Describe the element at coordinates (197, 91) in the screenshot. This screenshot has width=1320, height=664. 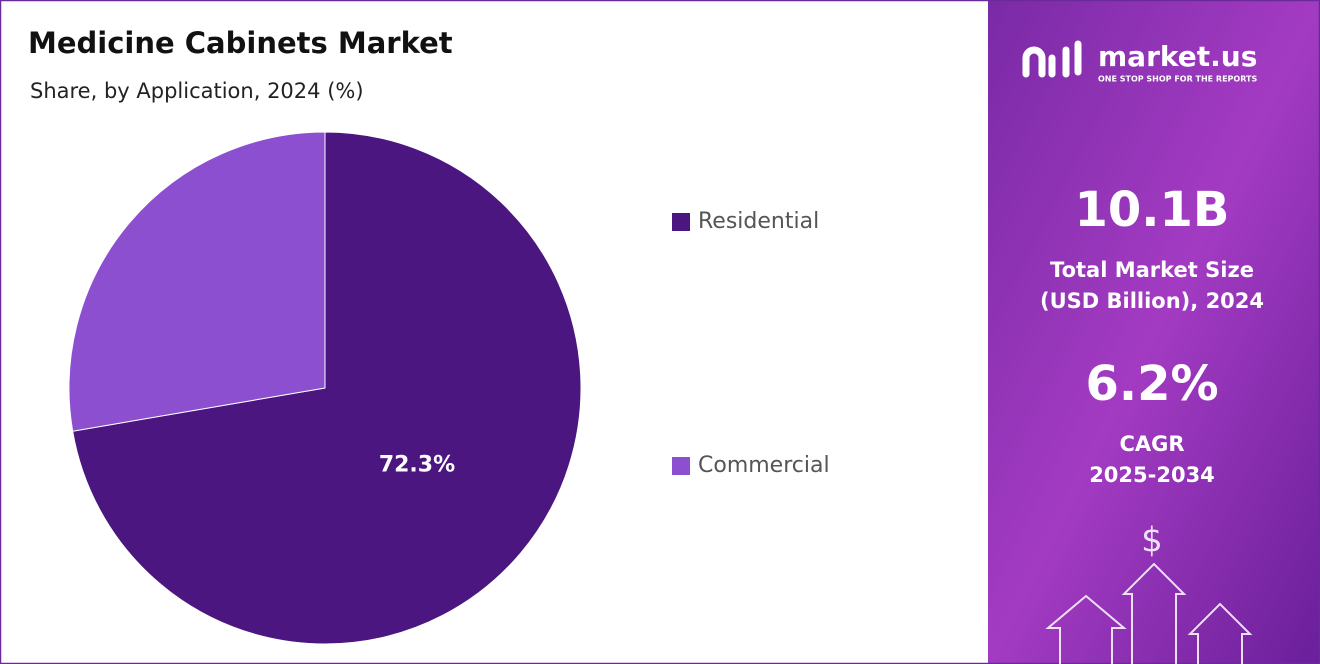
I see `chart-subtitle: Share, by Application, 2024 (%)` at that location.